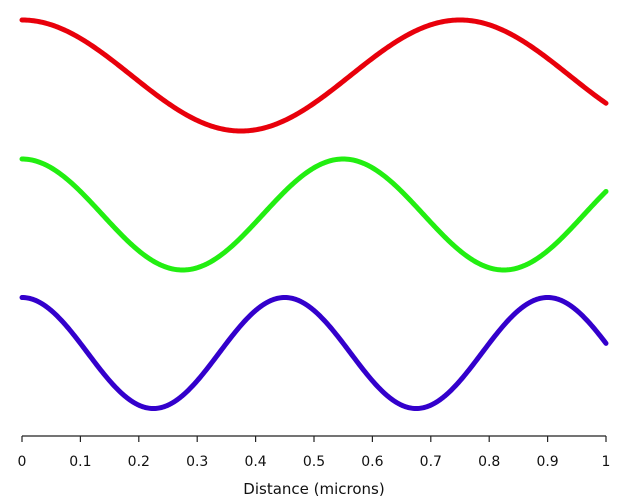 This screenshot has height=502, width=625. I want to click on x-tick-label: 0.9, so click(547, 462).